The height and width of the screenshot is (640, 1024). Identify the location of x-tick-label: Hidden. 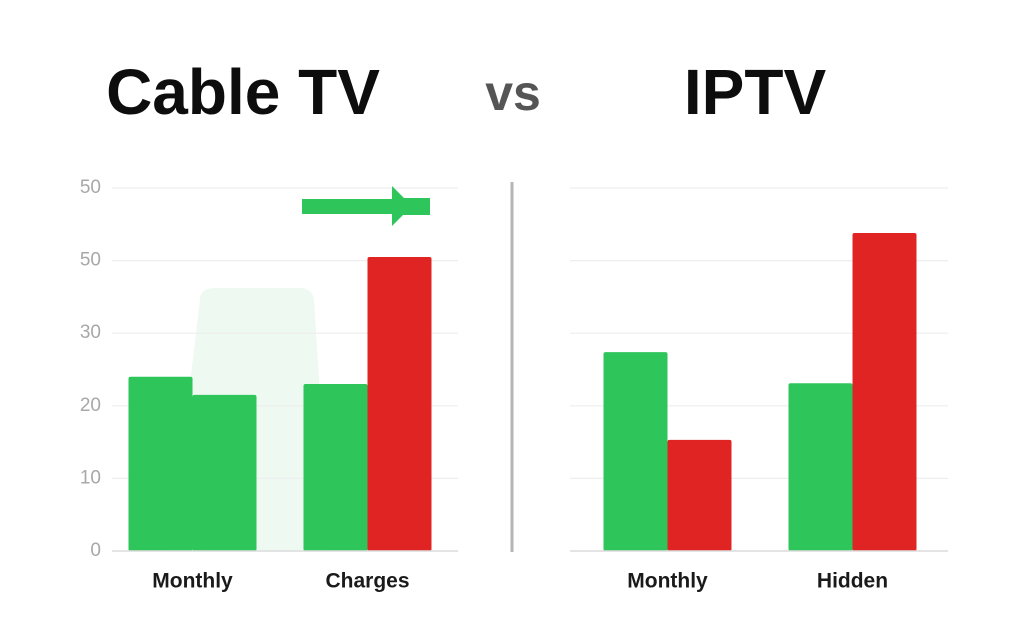
(852, 581).